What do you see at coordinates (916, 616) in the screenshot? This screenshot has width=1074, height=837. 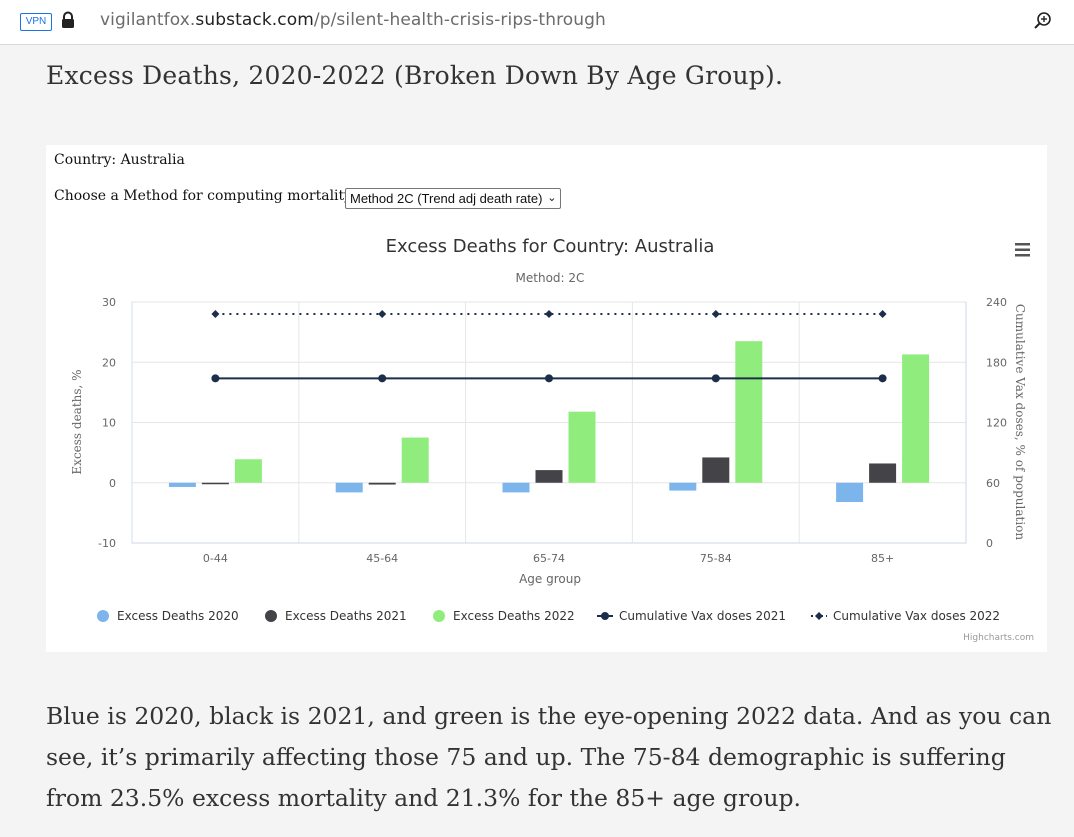 I see `legend-label: Cumulative Vax doses 2022` at bounding box center [916, 616].